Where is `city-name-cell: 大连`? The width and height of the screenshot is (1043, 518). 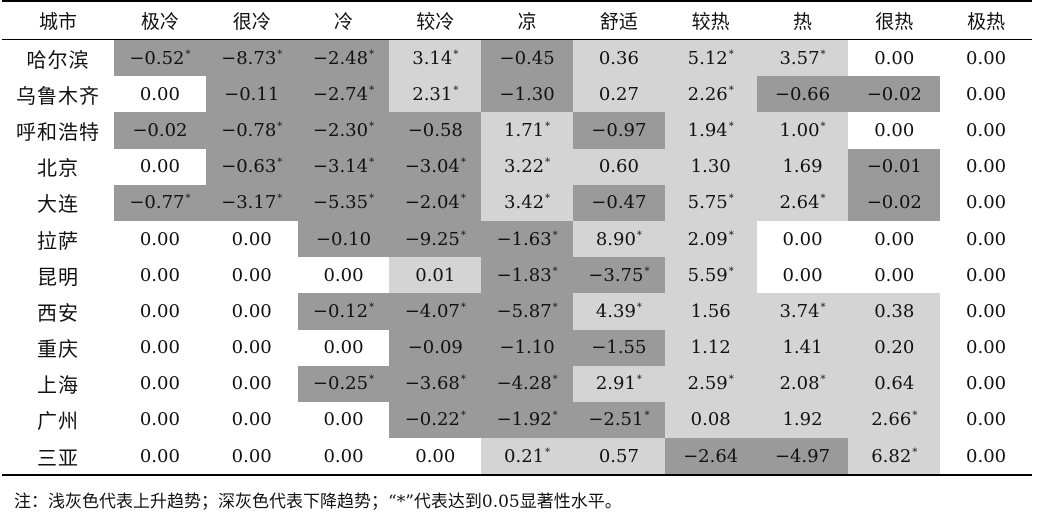 city-name-cell: 大连 is located at coordinates (58, 204).